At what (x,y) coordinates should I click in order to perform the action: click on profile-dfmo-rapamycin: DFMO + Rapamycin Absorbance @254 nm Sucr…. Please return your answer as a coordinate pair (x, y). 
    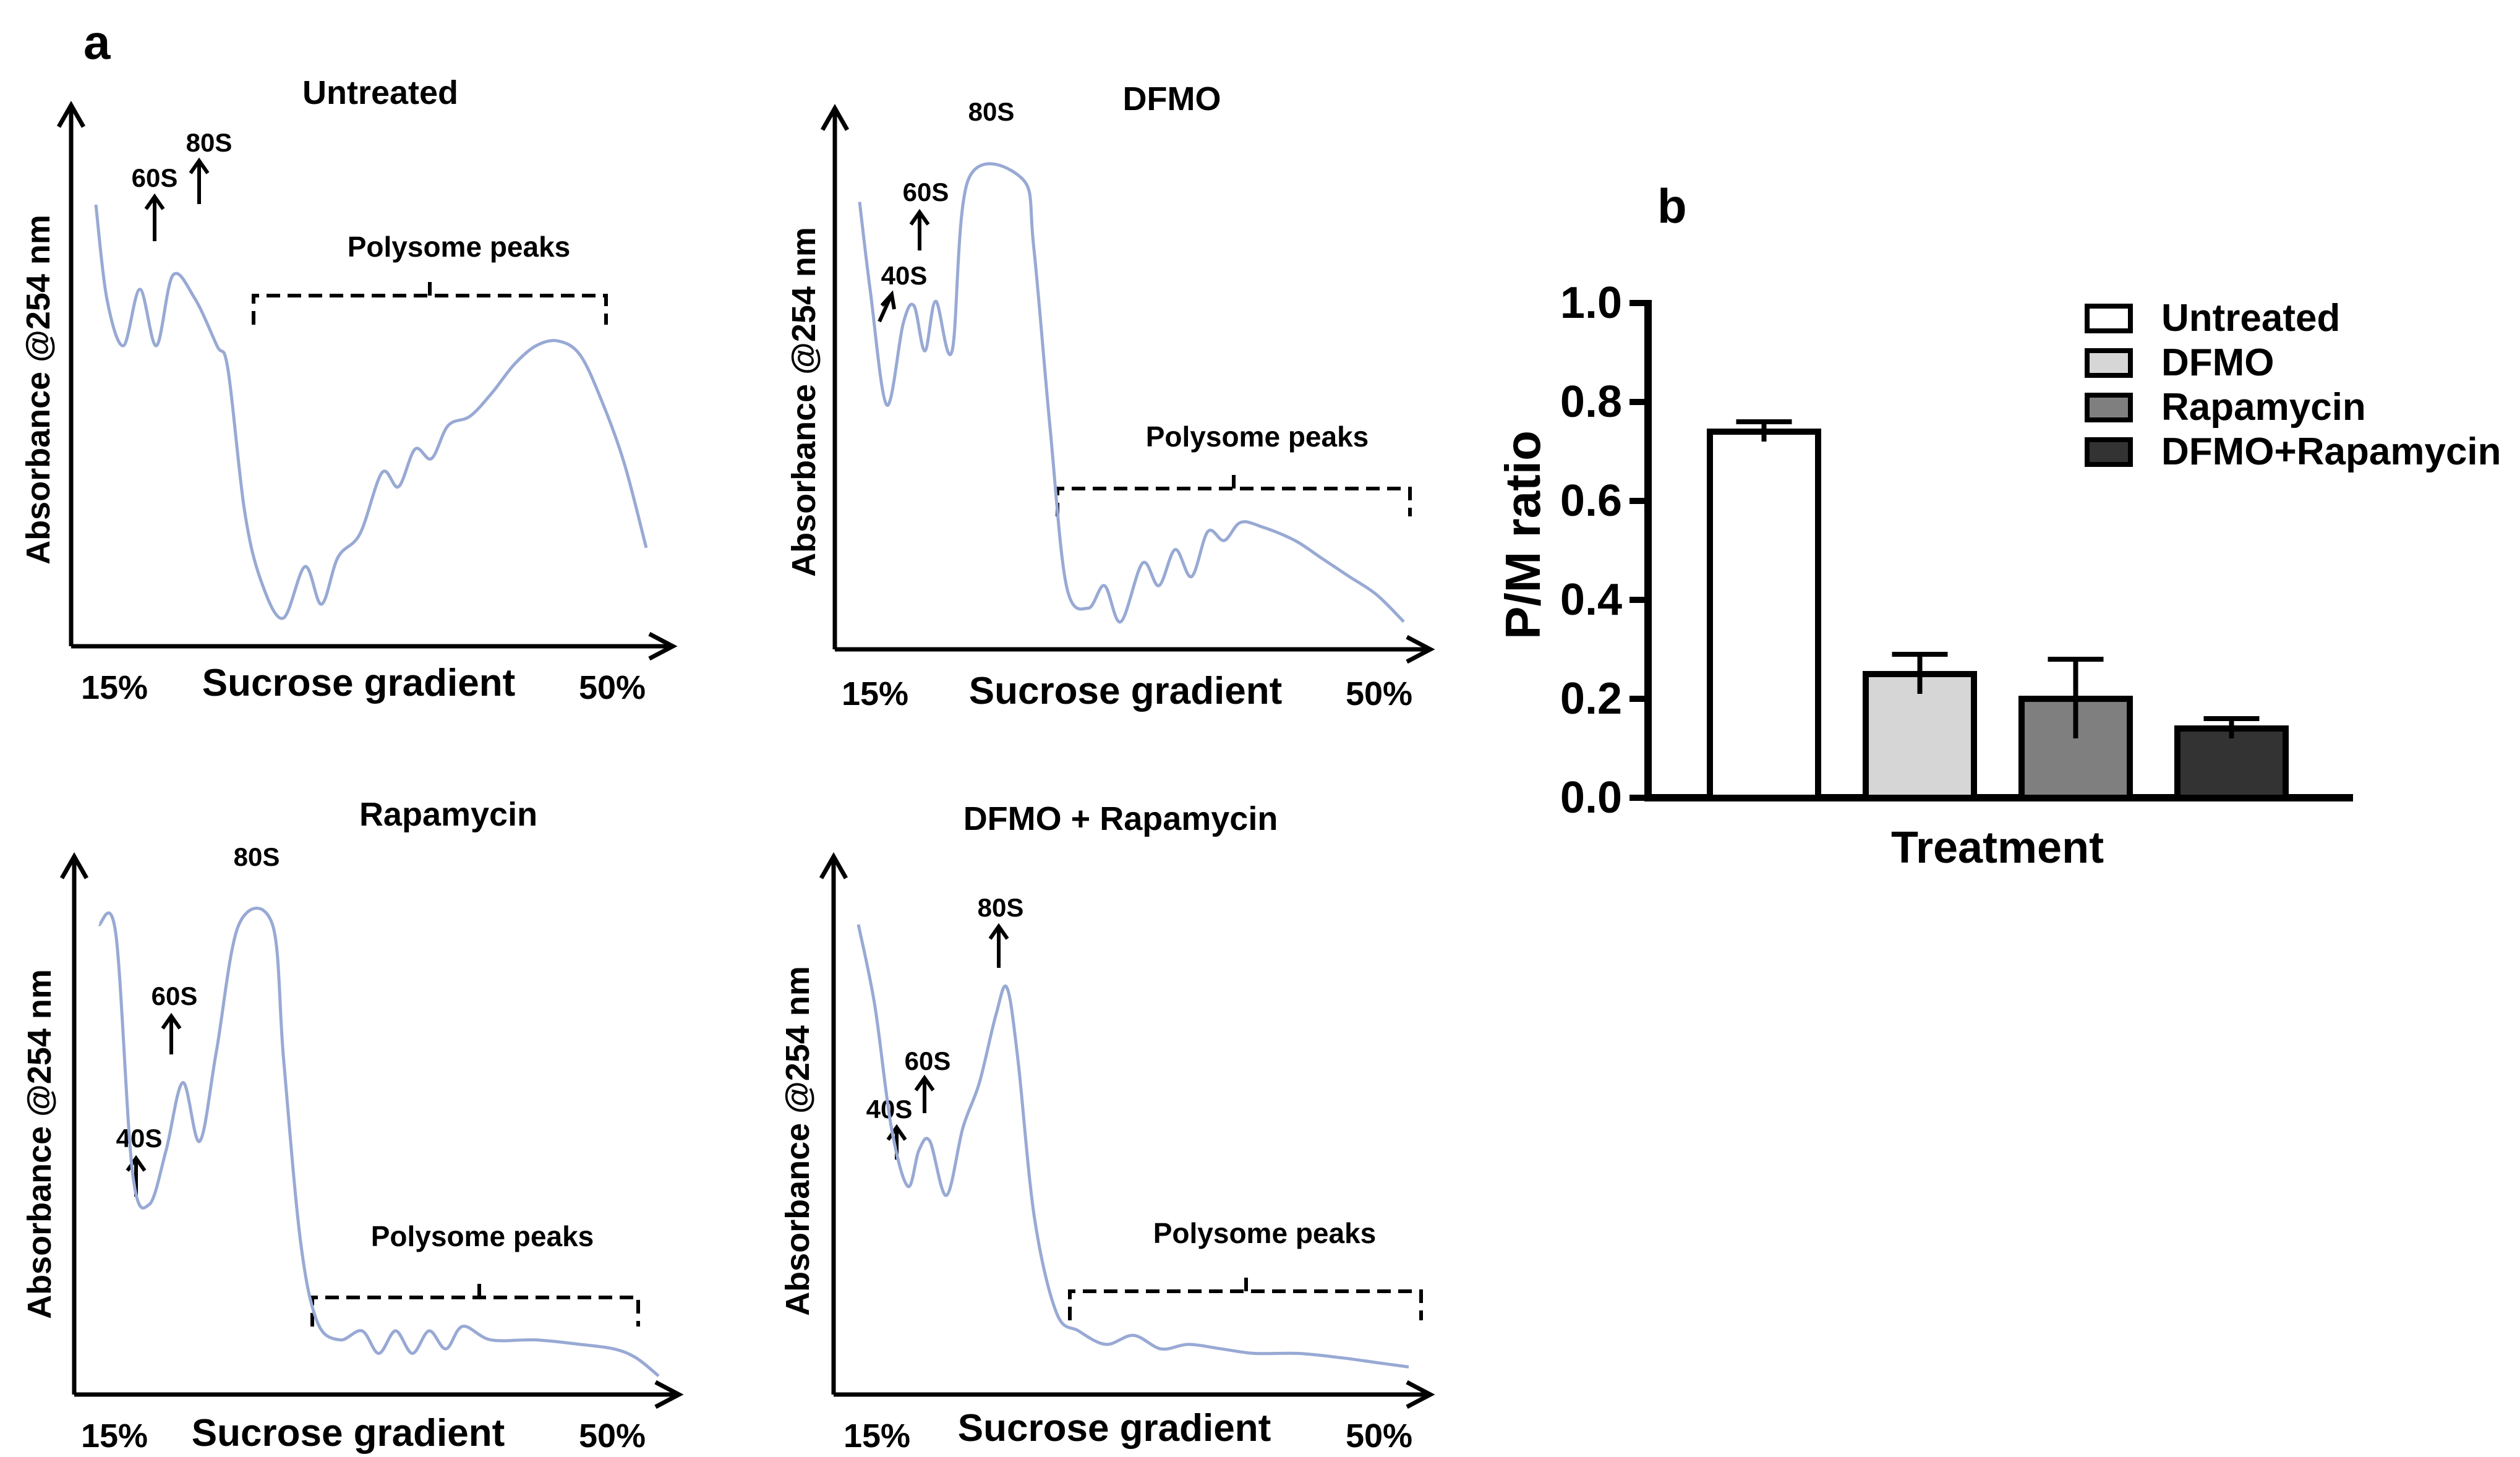
    Looking at the image, I should click on (1107, 1127).